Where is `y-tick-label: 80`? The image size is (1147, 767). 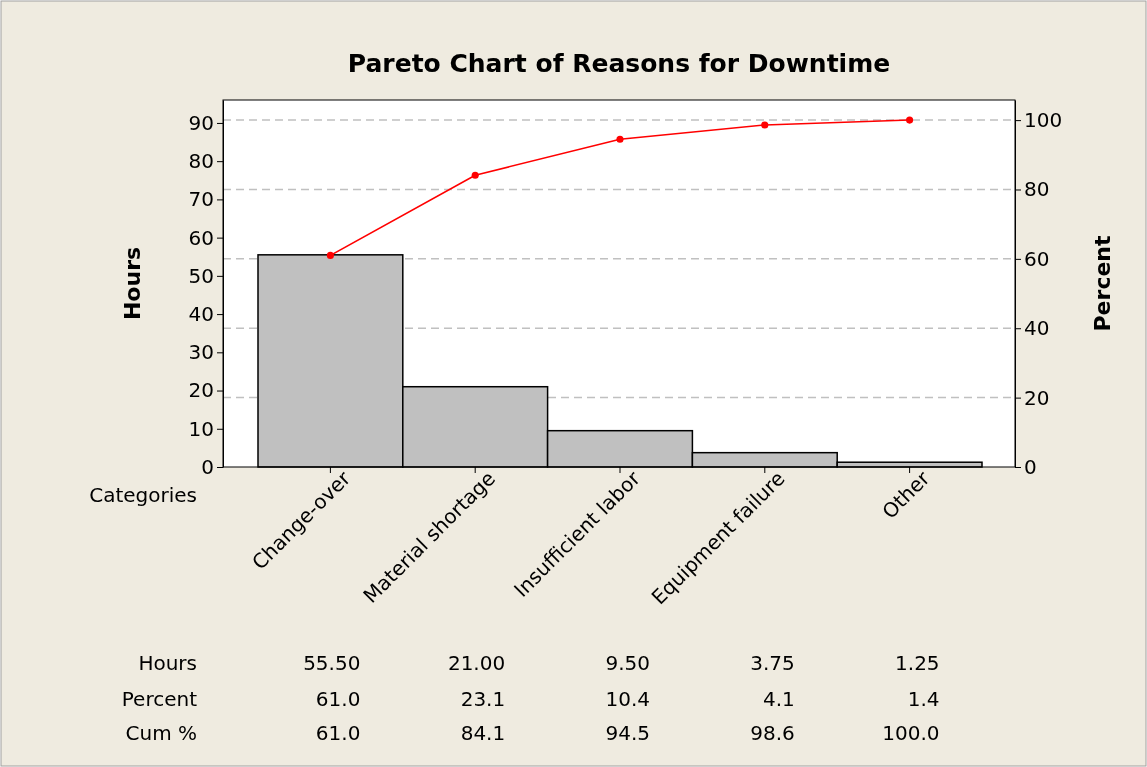
y-tick-label: 80 is located at coordinates (201, 161).